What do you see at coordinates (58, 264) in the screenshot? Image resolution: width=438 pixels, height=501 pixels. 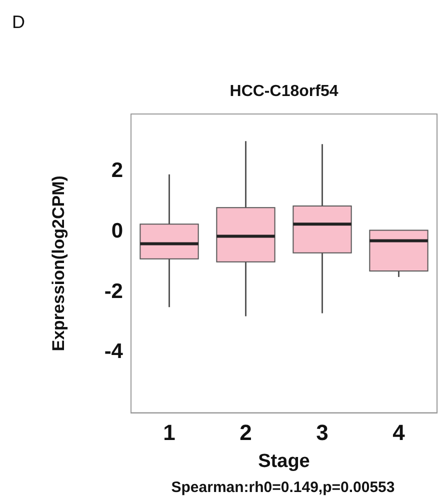 I see `y-axis-title: Expression(log2CPM)` at bounding box center [58, 264].